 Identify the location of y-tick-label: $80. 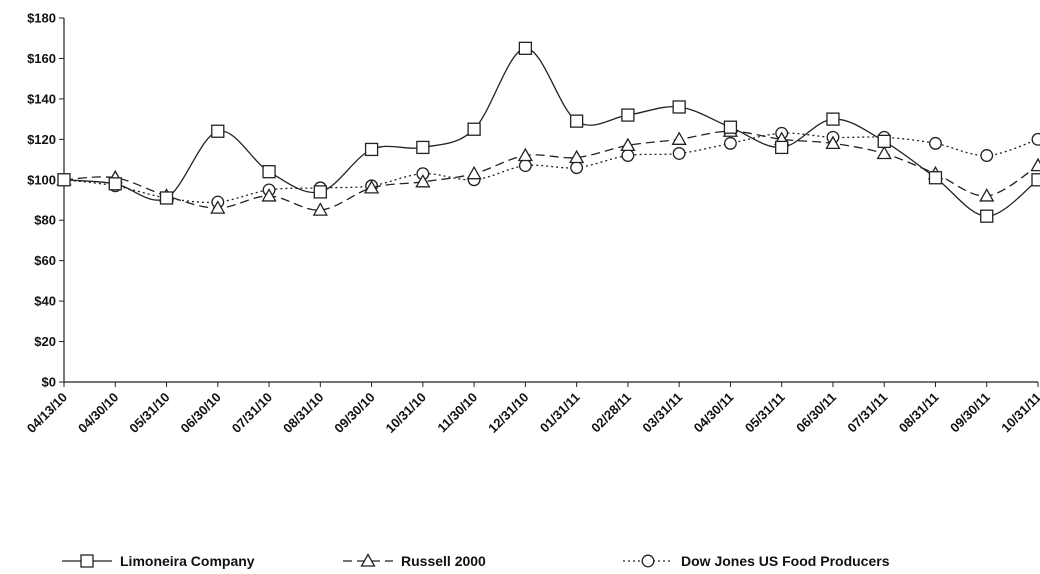
(45, 220).